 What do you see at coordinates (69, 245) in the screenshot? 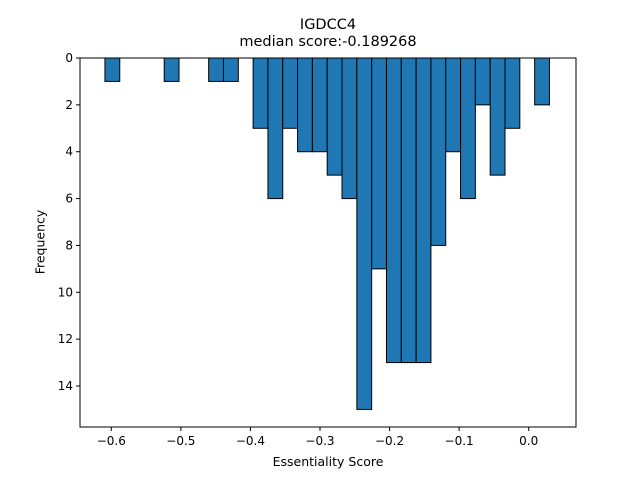
I see `y-tick-label: 8` at bounding box center [69, 245].